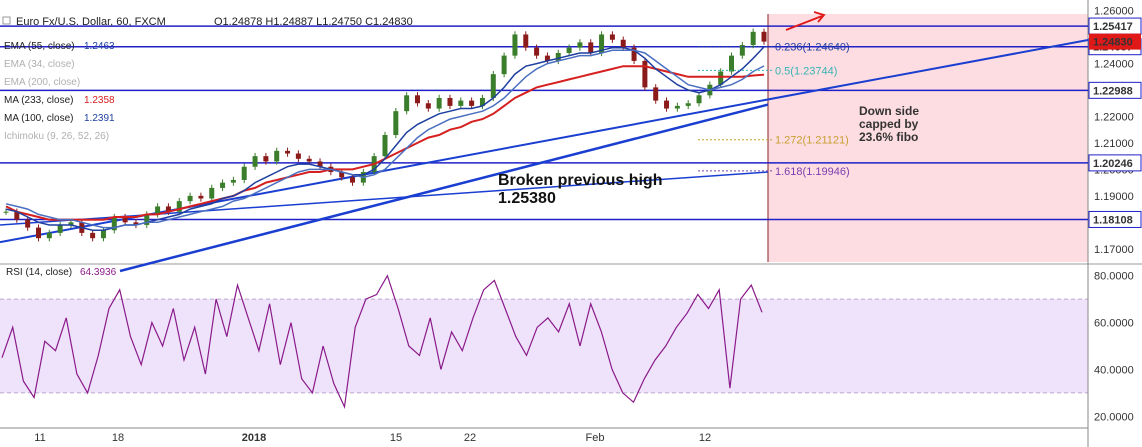 The height and width of the screenshot is (447, 1142). What do you see at coordinates (39, 46) in the screenshot?
I see `indicator-label: EMA (55, close)` at bounding box center [39, 46].